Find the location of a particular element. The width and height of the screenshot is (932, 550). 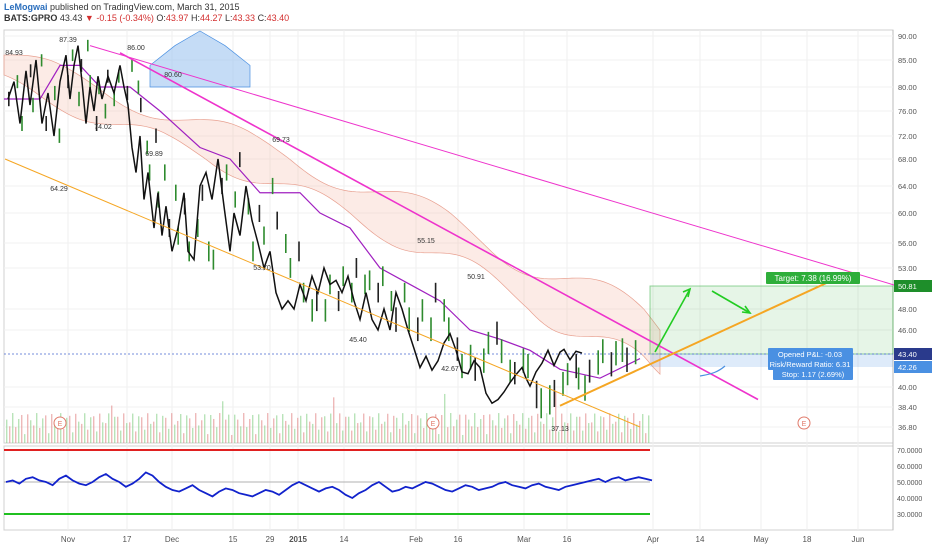

time-tick-label: Nov is located at coordinates (68, 539).